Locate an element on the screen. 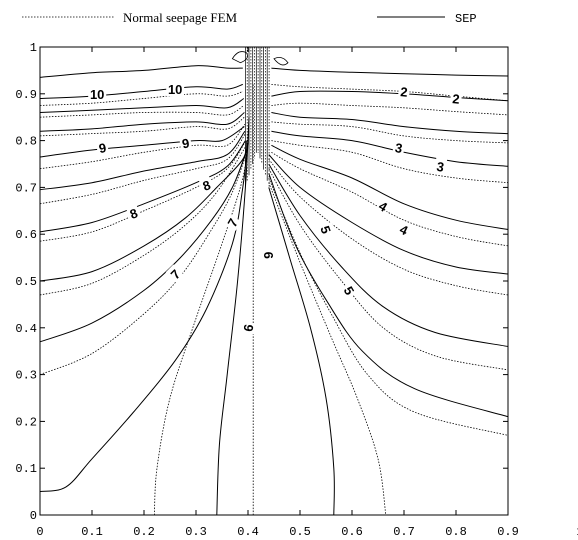 The height and width of the screenshot is (540, 578). x-tick-label: 0.5 is located at coordinates (300, 532).